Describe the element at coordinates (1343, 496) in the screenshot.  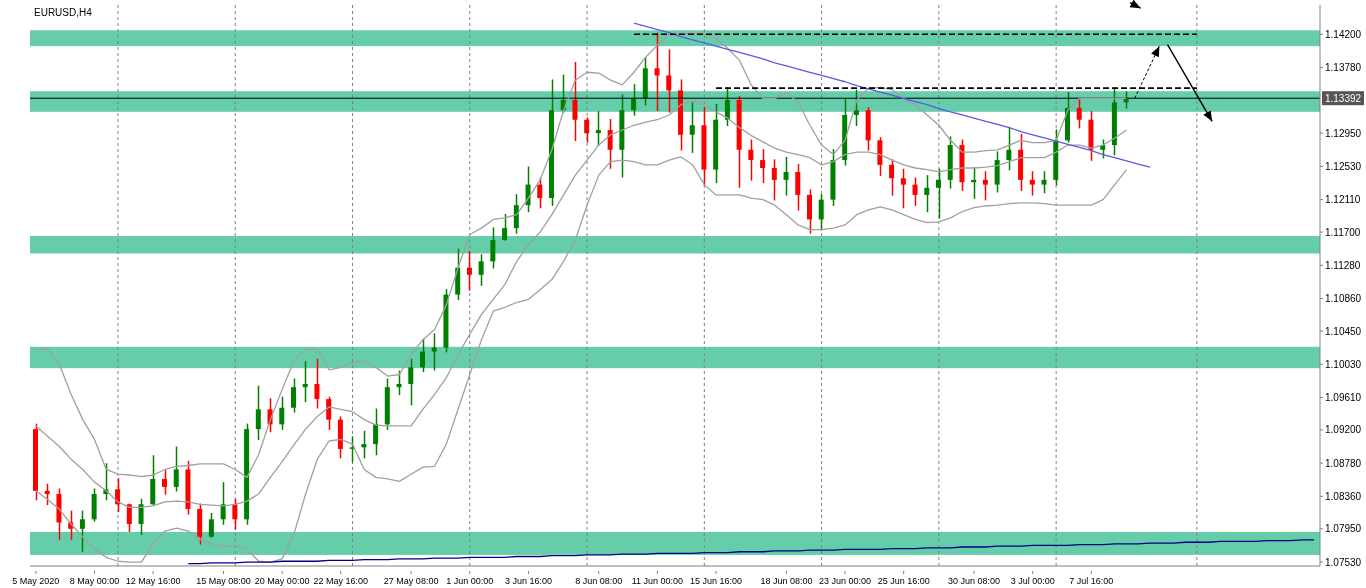
I see `y-tick-label: 1.08360` at that location.